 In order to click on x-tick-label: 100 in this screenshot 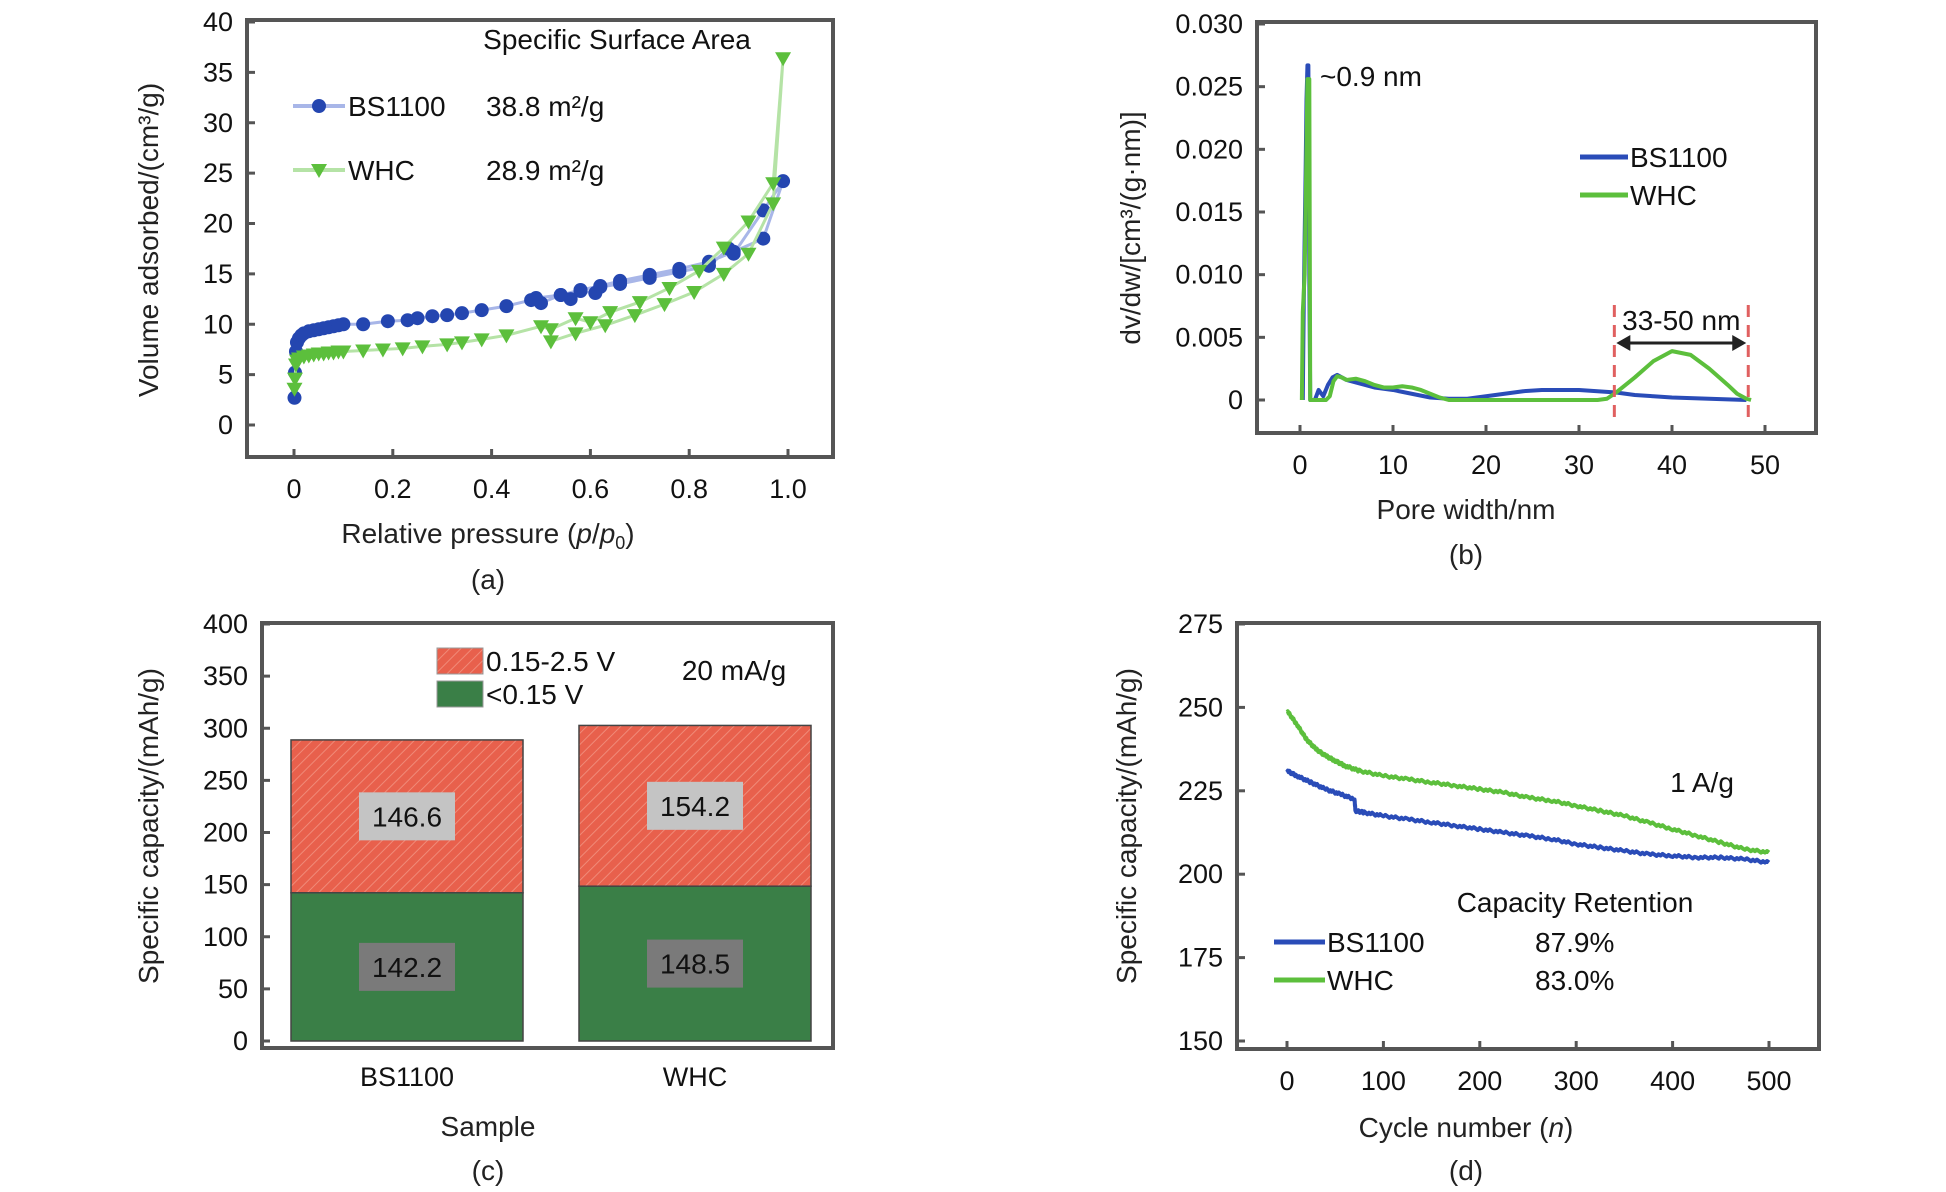, I will do `click(1383, 1081)`.